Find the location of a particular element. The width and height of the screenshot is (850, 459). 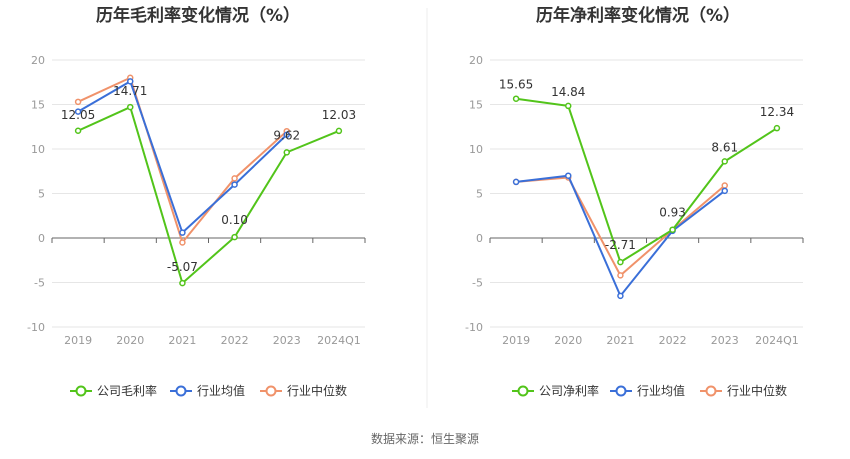

data-label: 8.61 is located at coordinates (724, 147).